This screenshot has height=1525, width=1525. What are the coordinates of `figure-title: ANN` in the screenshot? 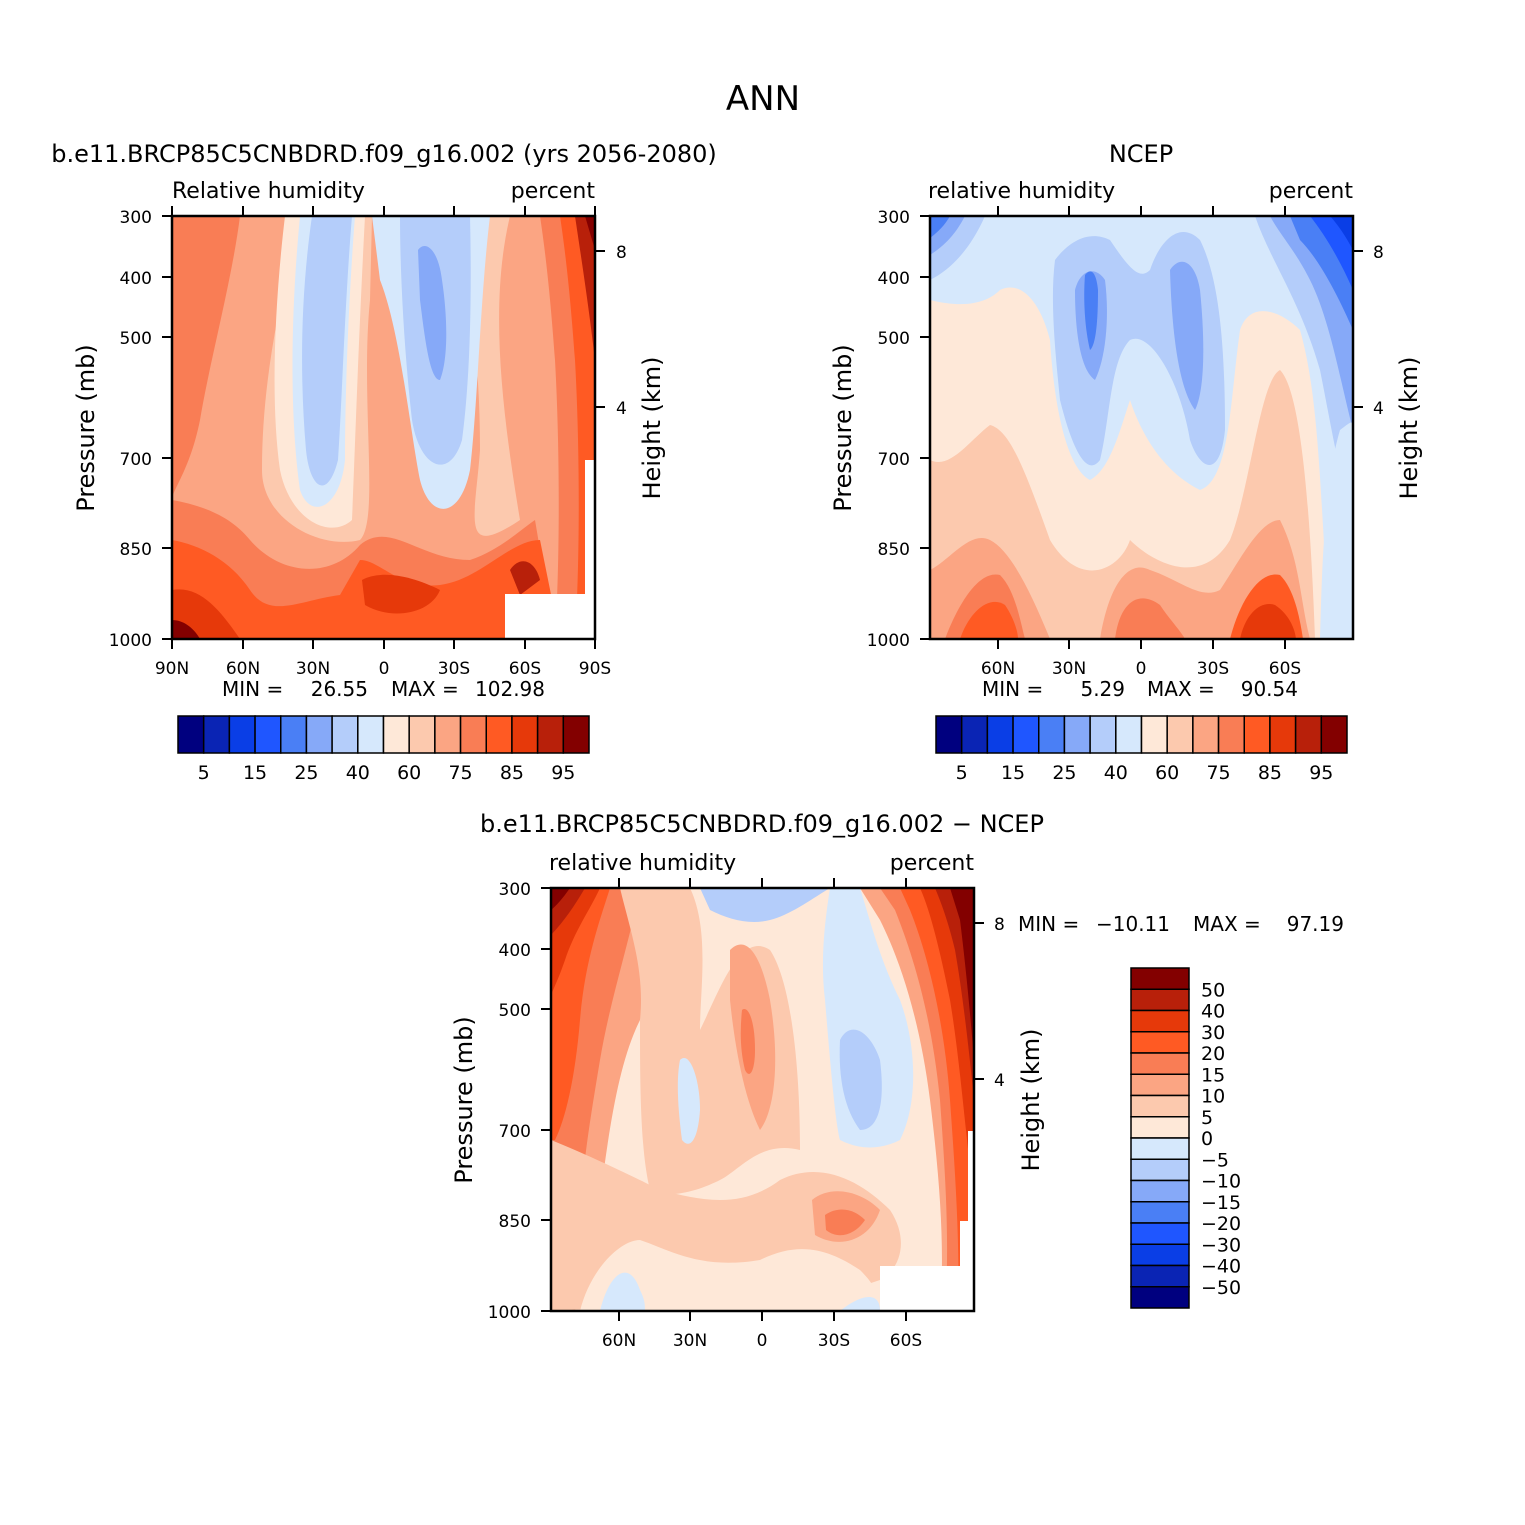 It's located at (763, 99).